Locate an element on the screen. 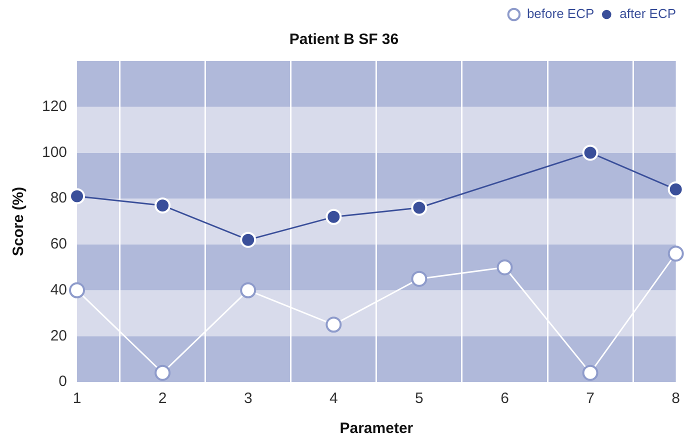 This screenshot has height=444, width=688. y-axis-title: Score (%) is located at coordinates (19, 221).